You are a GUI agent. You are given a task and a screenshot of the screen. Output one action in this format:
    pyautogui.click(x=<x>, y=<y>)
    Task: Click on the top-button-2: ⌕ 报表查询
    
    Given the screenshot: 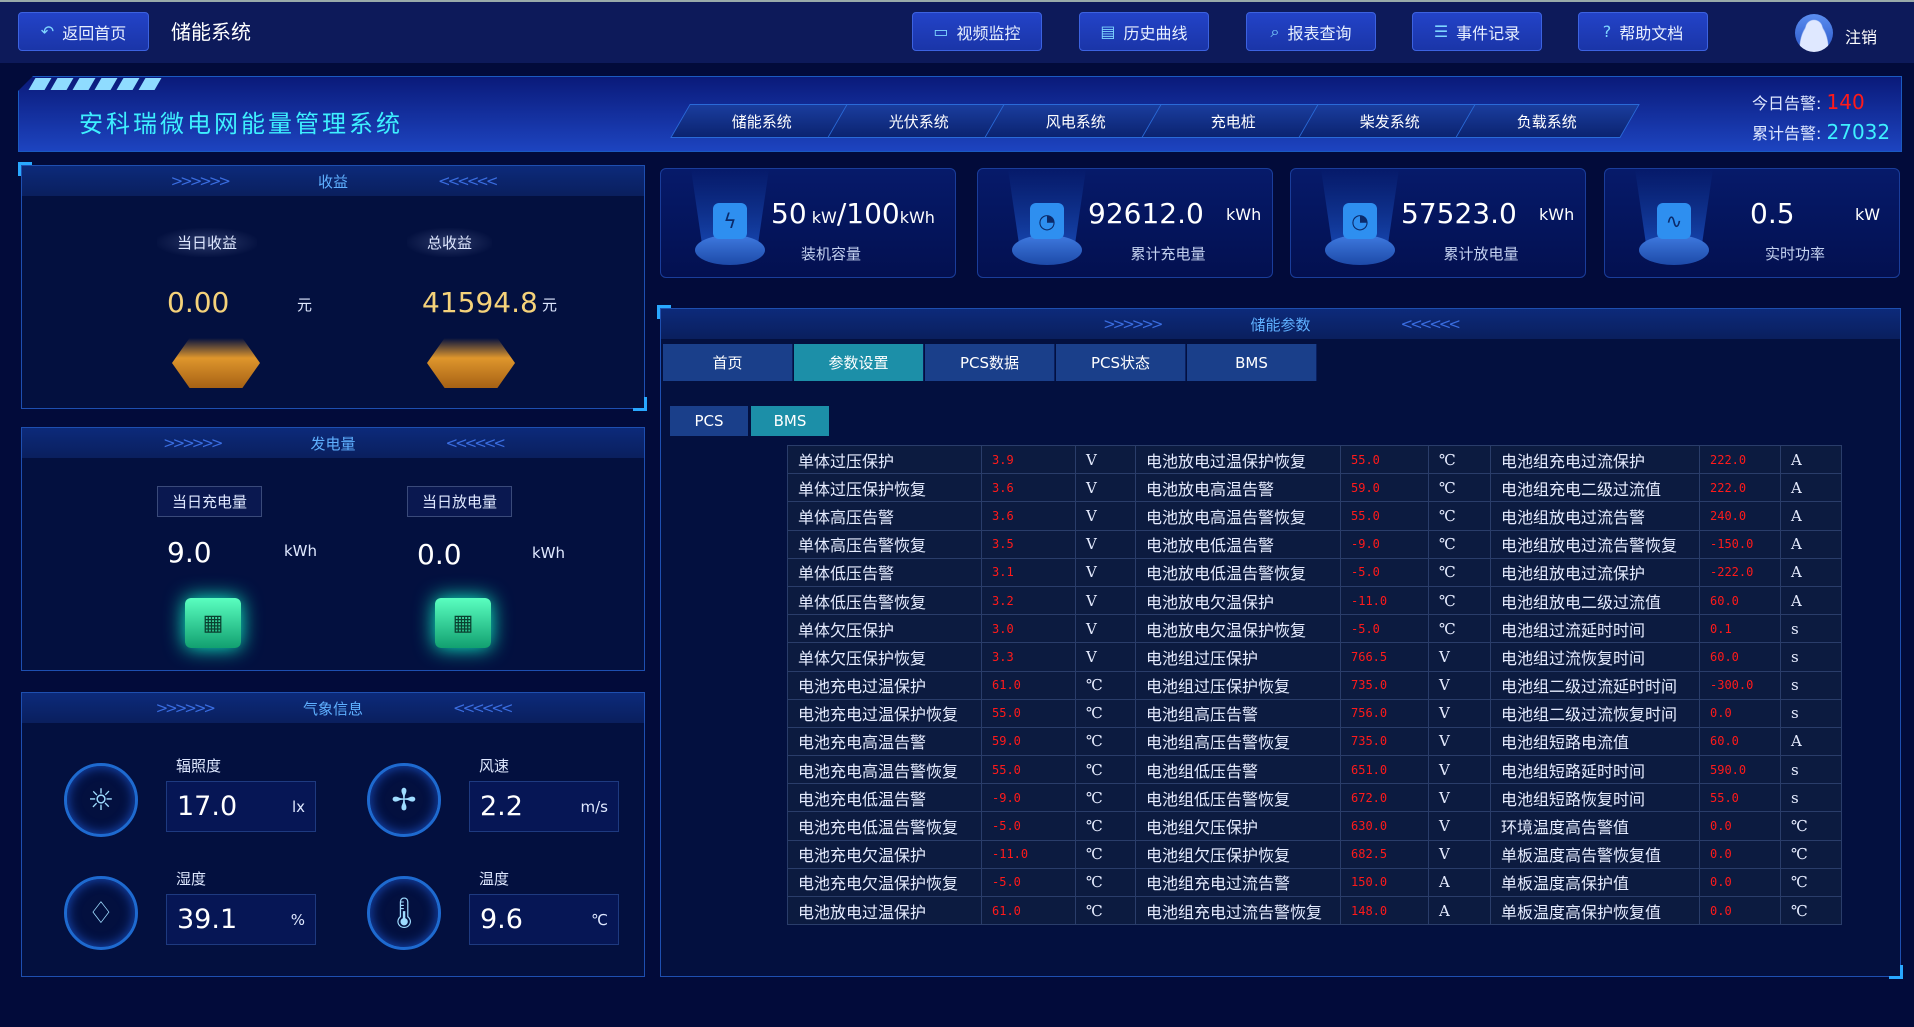 What is the action you would take?
    pyautogui.click(x=1311, y=31)
    